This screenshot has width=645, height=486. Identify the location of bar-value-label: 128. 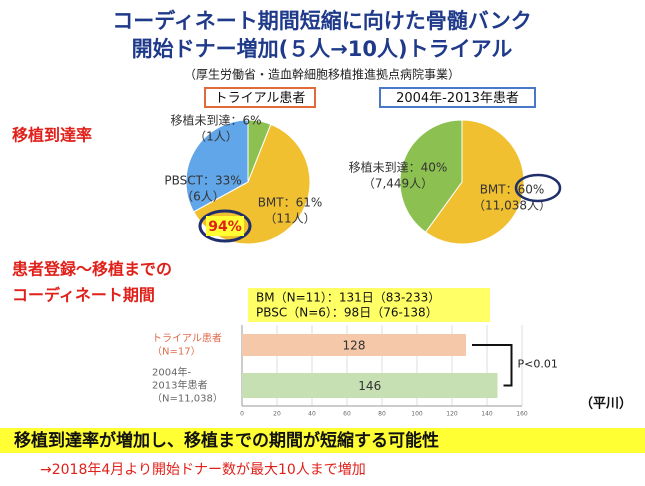
(354, 346).